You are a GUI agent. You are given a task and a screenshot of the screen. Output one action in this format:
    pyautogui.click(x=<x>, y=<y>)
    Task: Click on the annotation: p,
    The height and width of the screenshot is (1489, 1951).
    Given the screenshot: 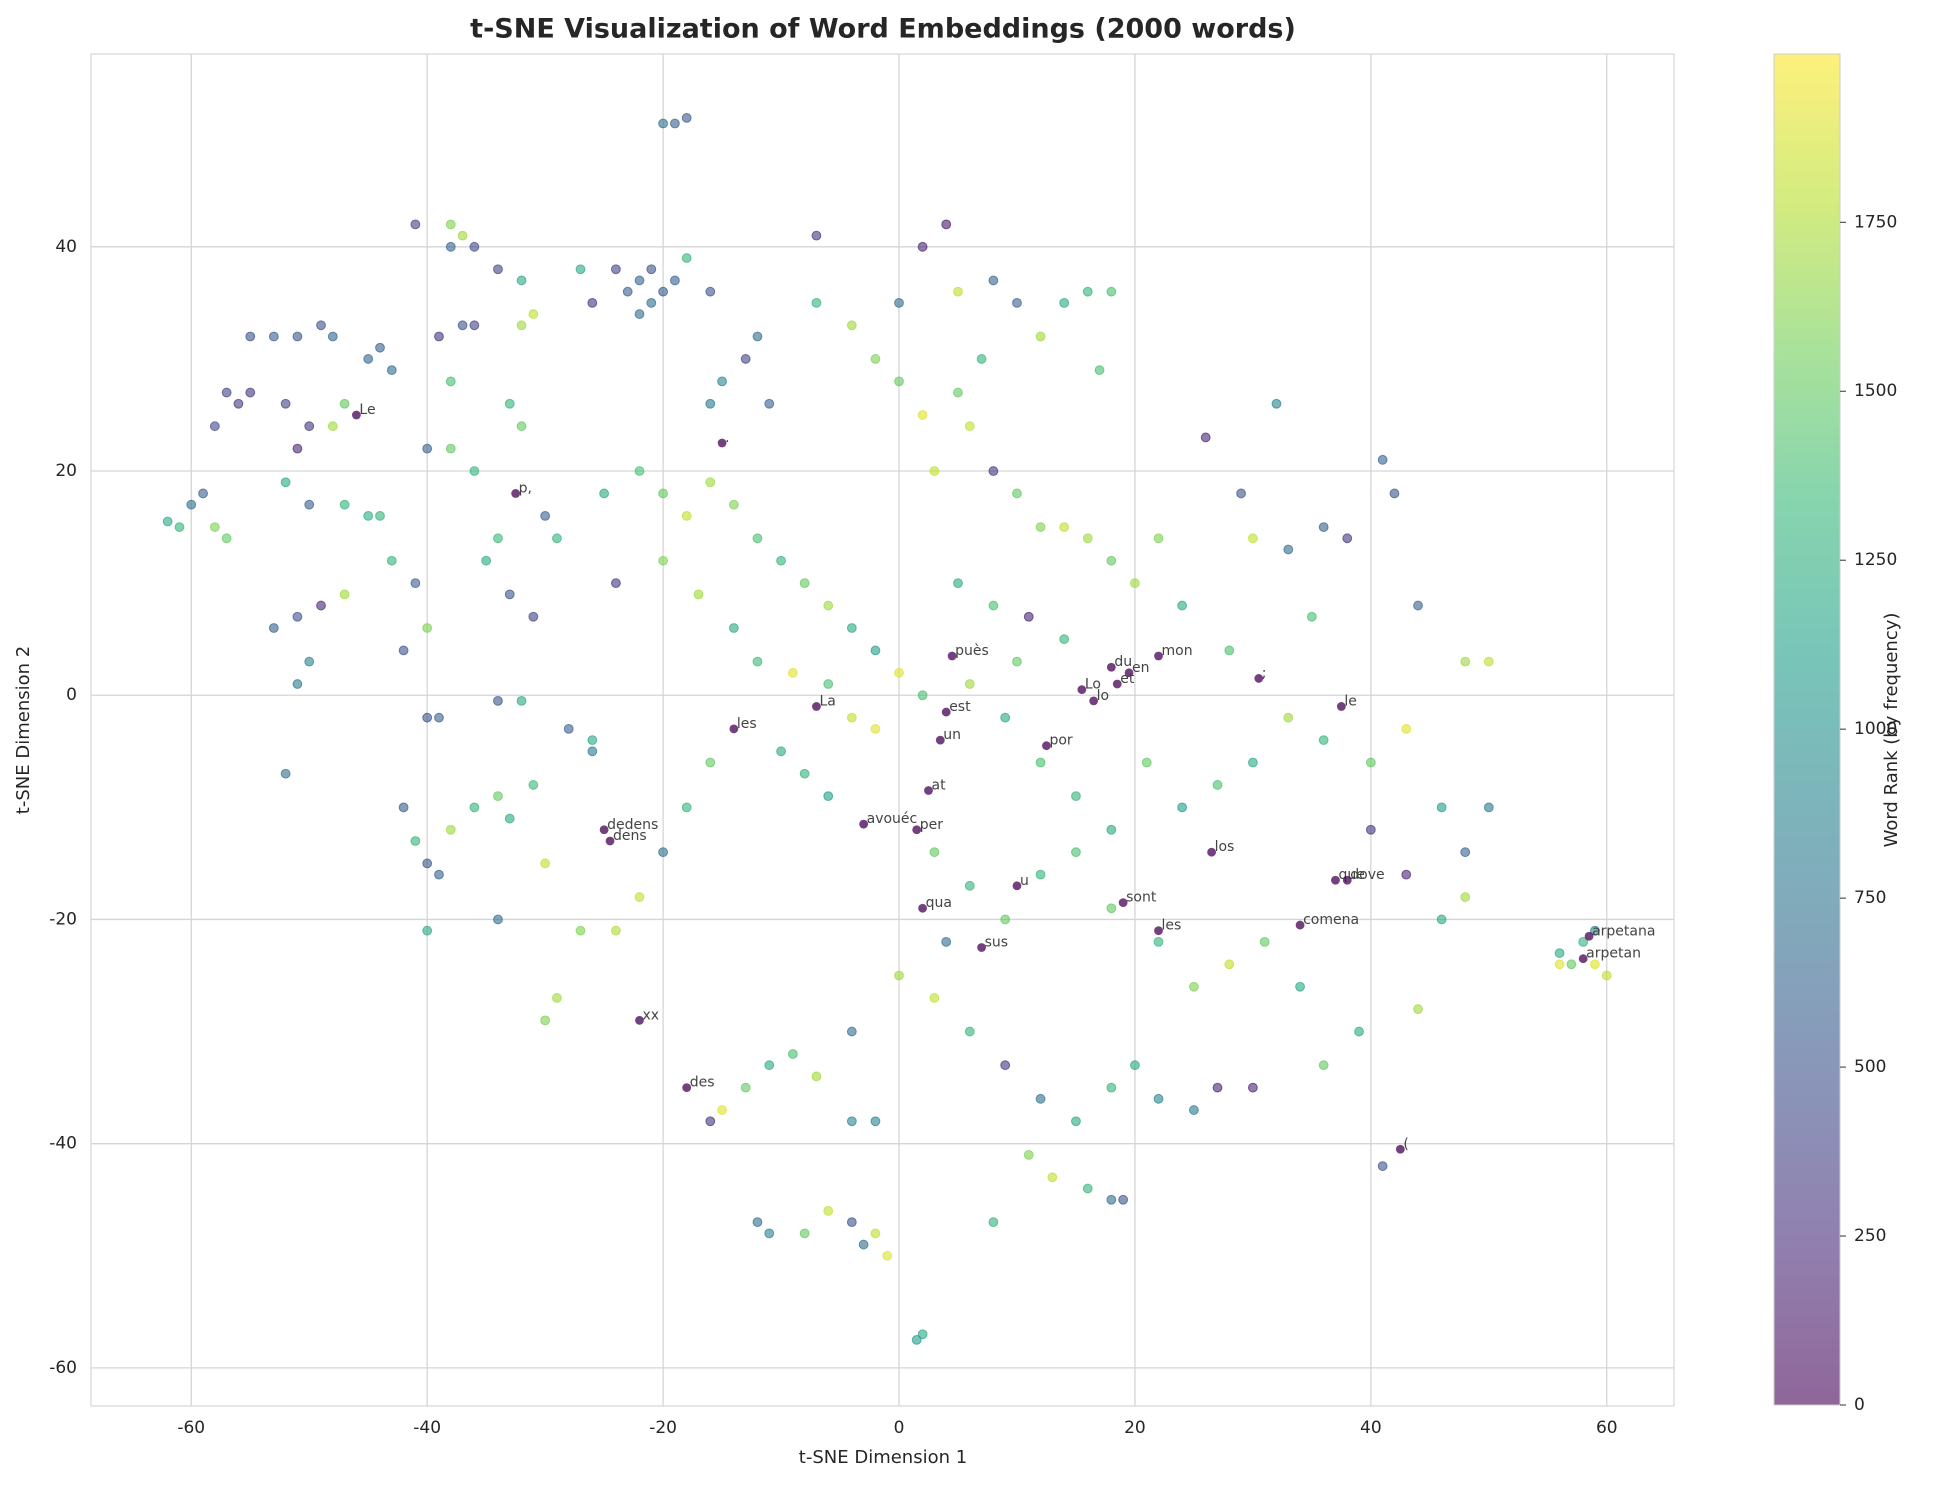 What is the action you would take?
    pyautogui.click(x=525, y=488)
    